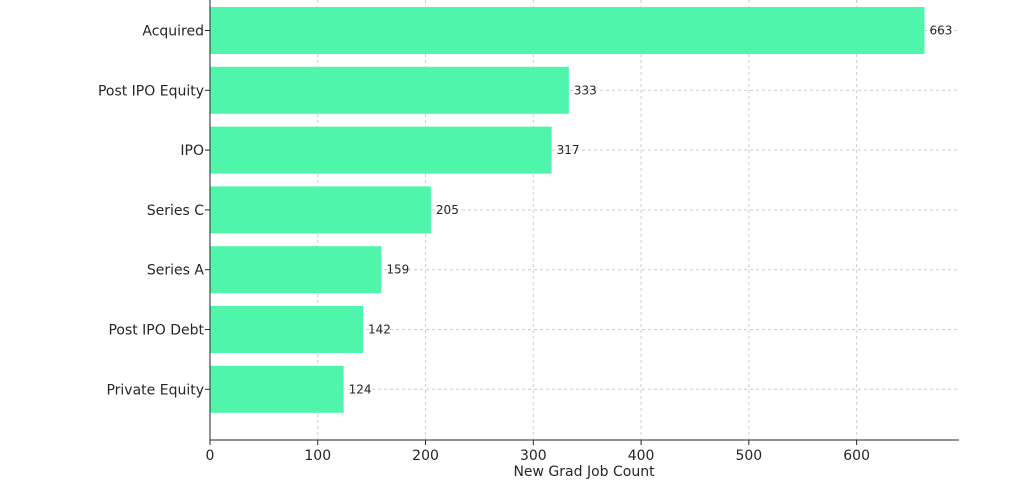 Image resolution: width=1024 pixels, height=495 pixels. I want to click on bar-series-c, so click(320, 210).